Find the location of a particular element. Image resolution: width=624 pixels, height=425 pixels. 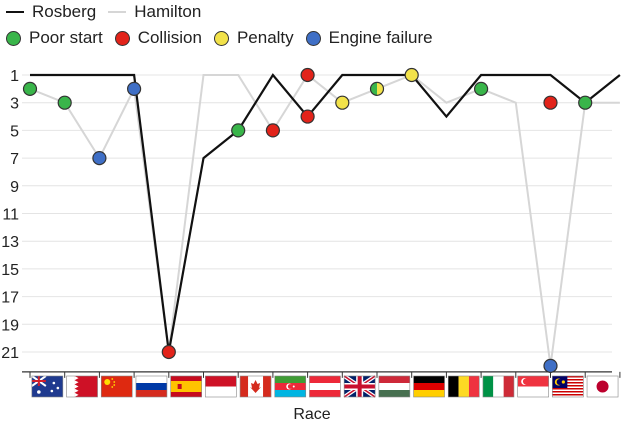

red-dot-icon is located at coordinates (122, 38).